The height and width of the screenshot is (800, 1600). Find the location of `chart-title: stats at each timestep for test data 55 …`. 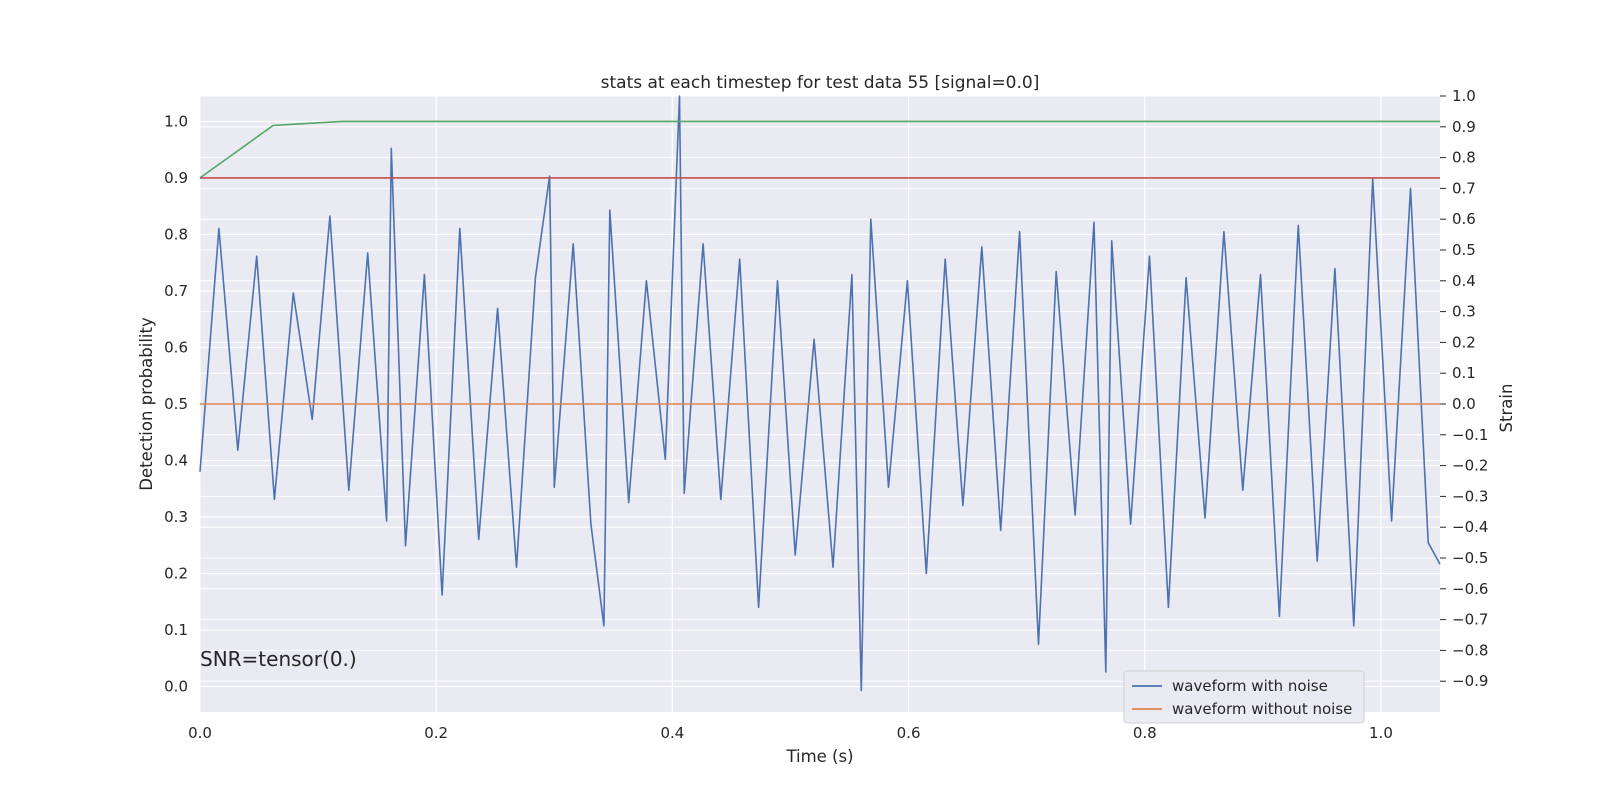

chart-title: stats at each timestep for test data 55 … is located at coordinates (820, 83).